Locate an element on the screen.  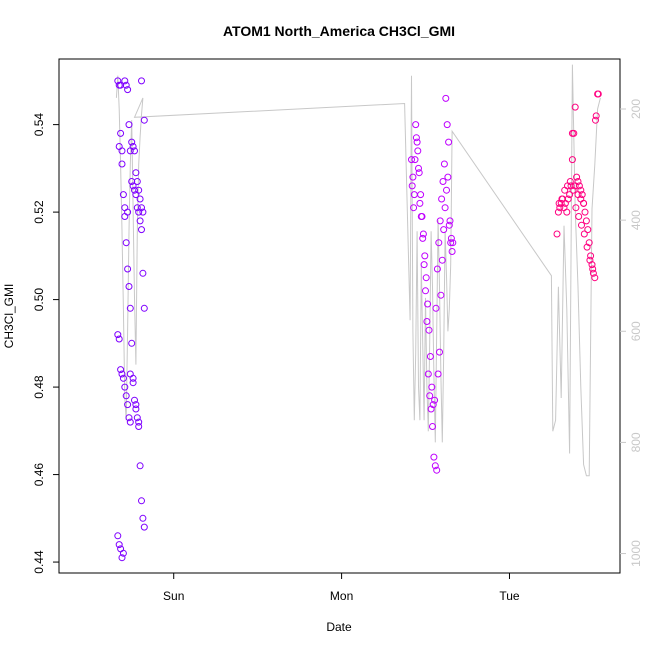
y2-tick-label: 400 is located at coordinates (636, 220).